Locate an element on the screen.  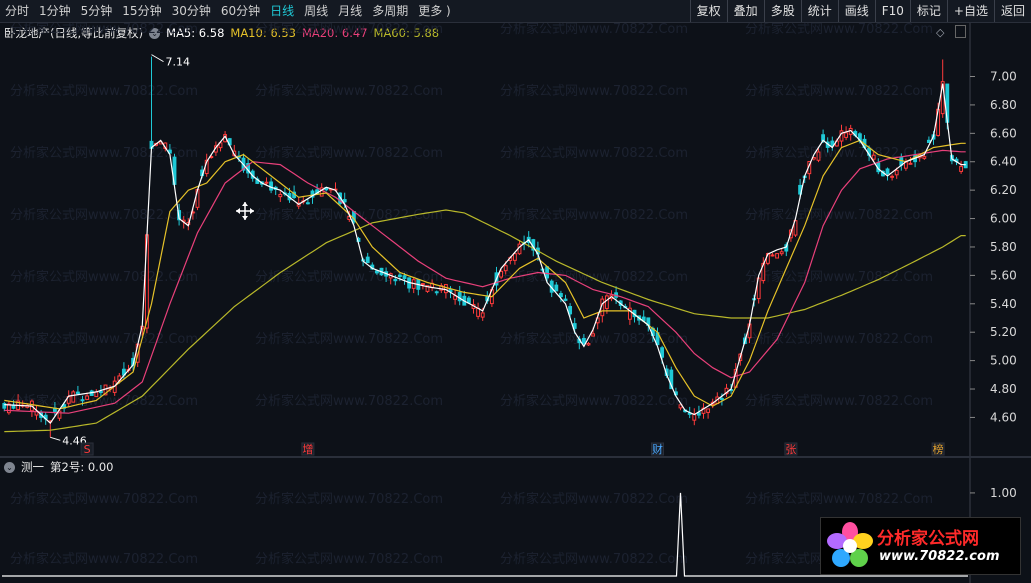
period-tab-8: 月线 is located at coordinates (350, 11).